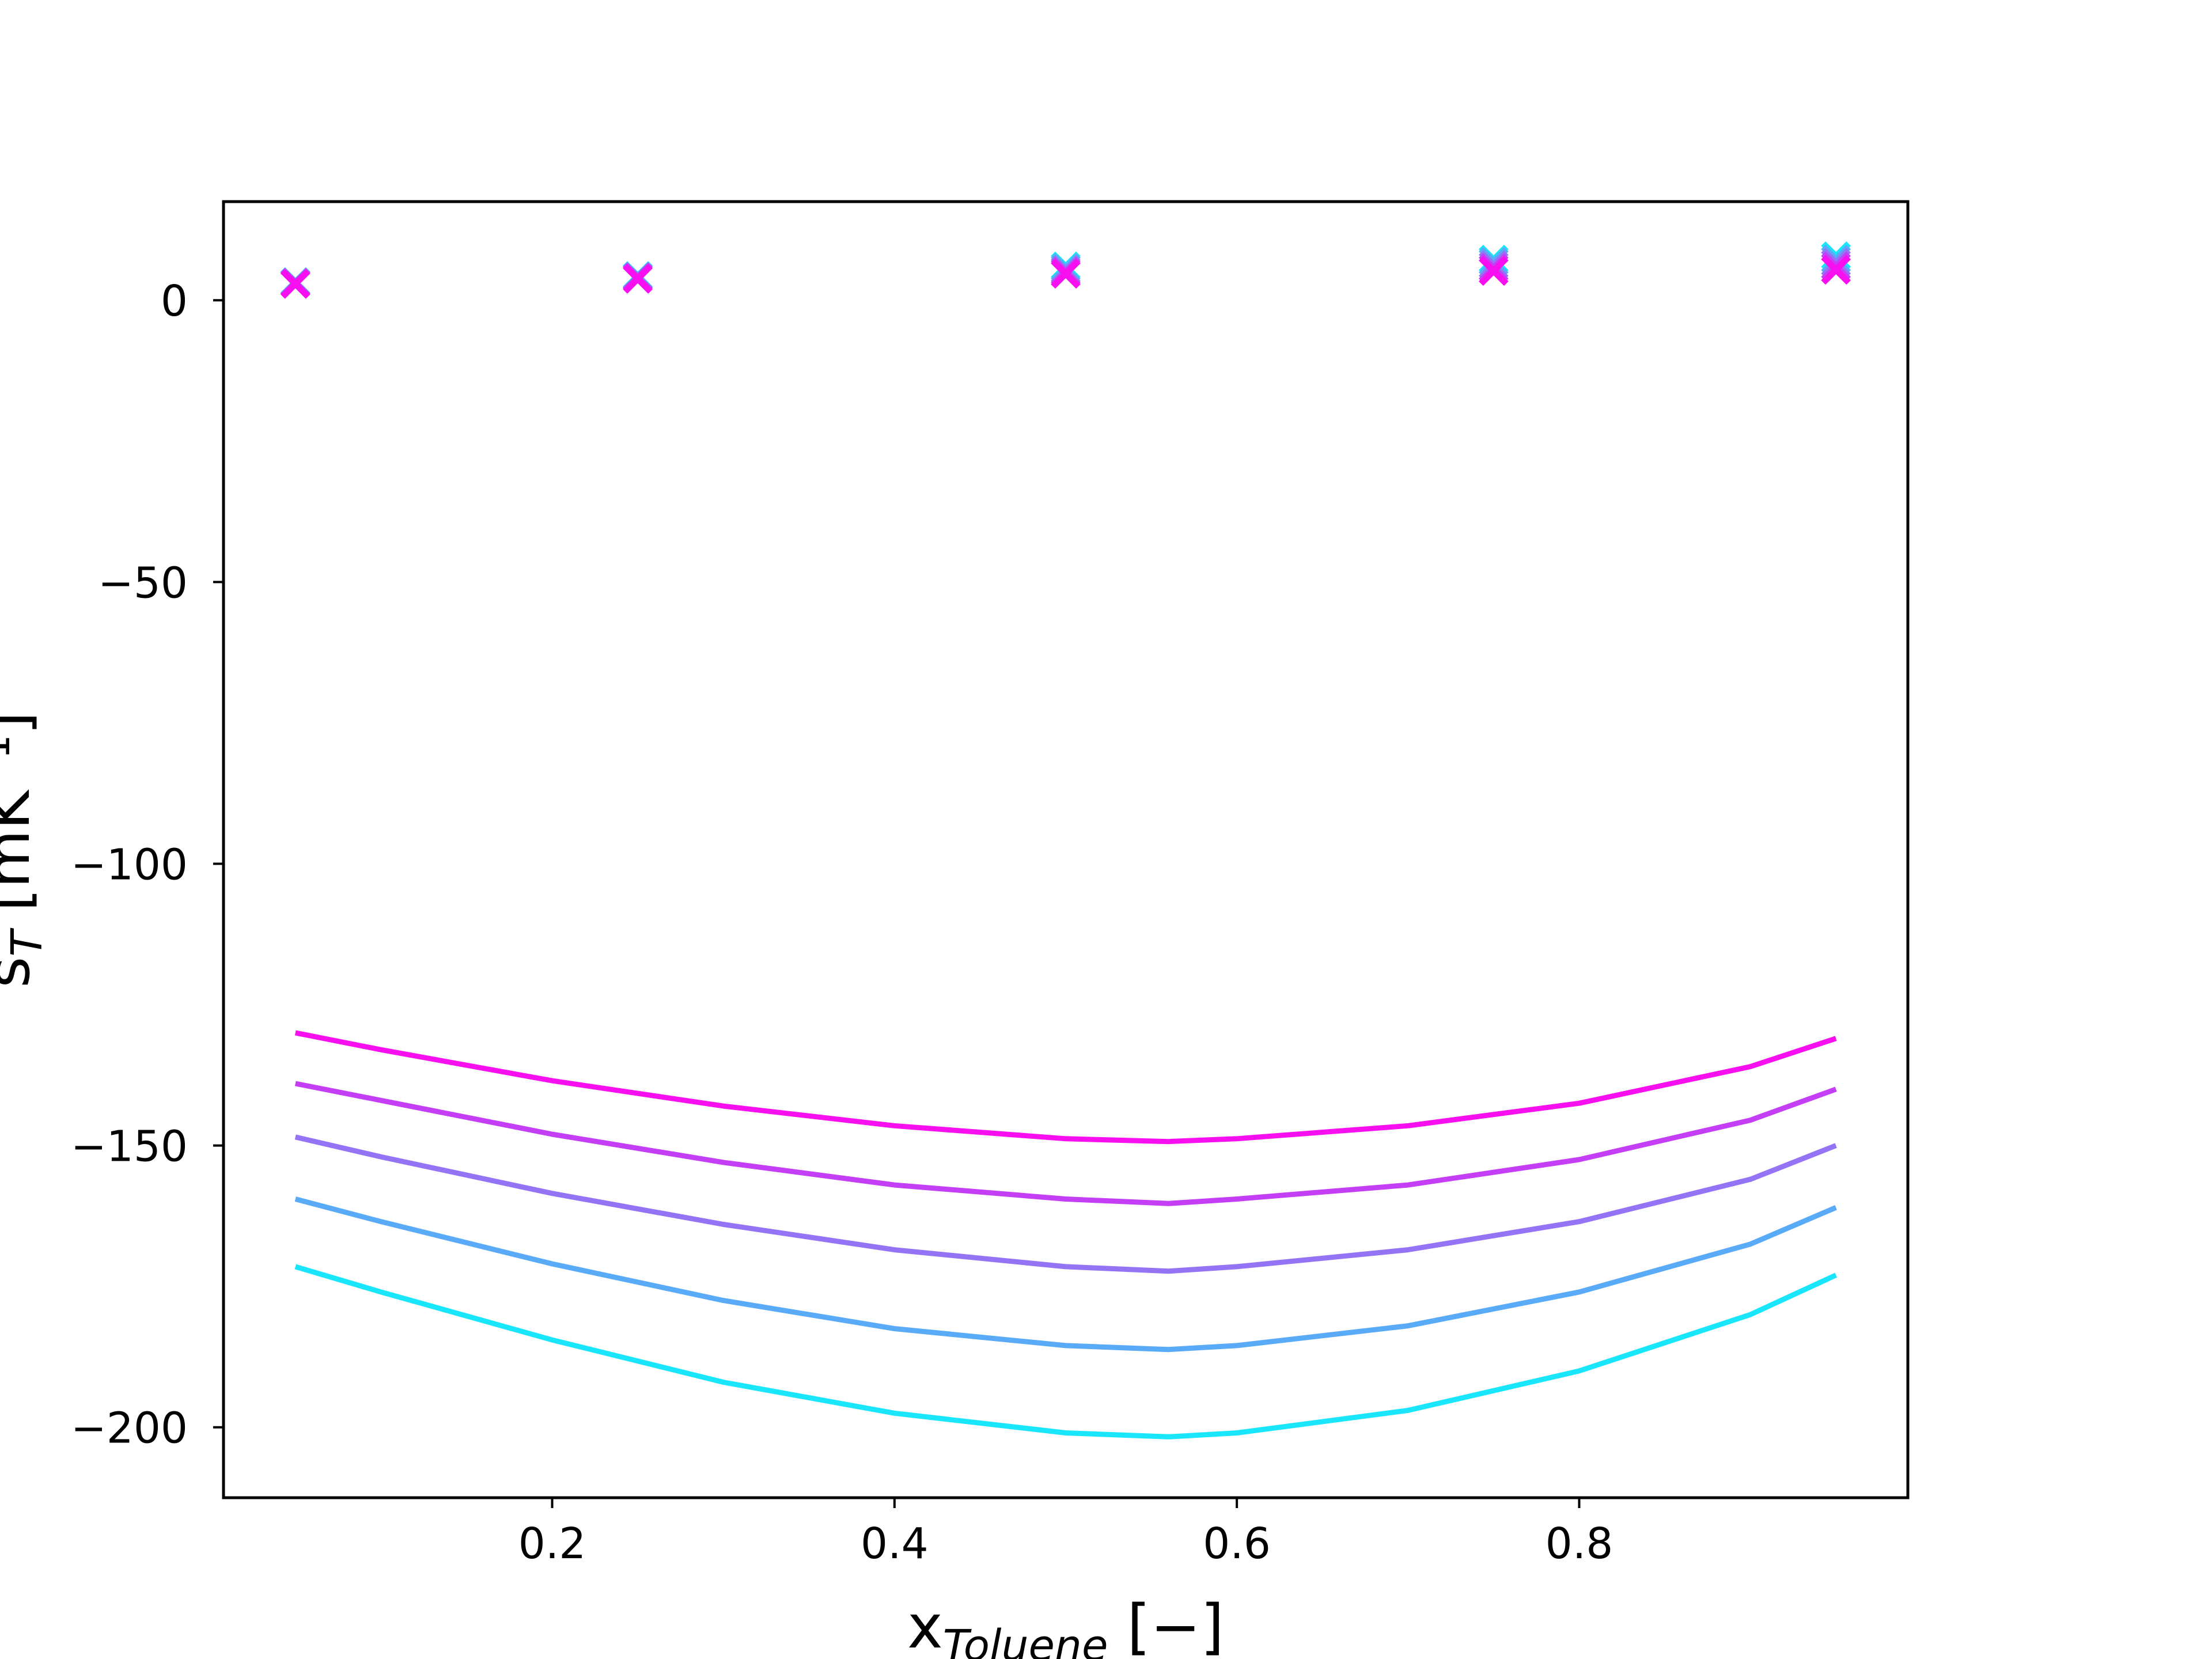 This screenshot has height=1659, width=2212. I want to click on x-axis-label-unit: [−], so click(1166, 1625).